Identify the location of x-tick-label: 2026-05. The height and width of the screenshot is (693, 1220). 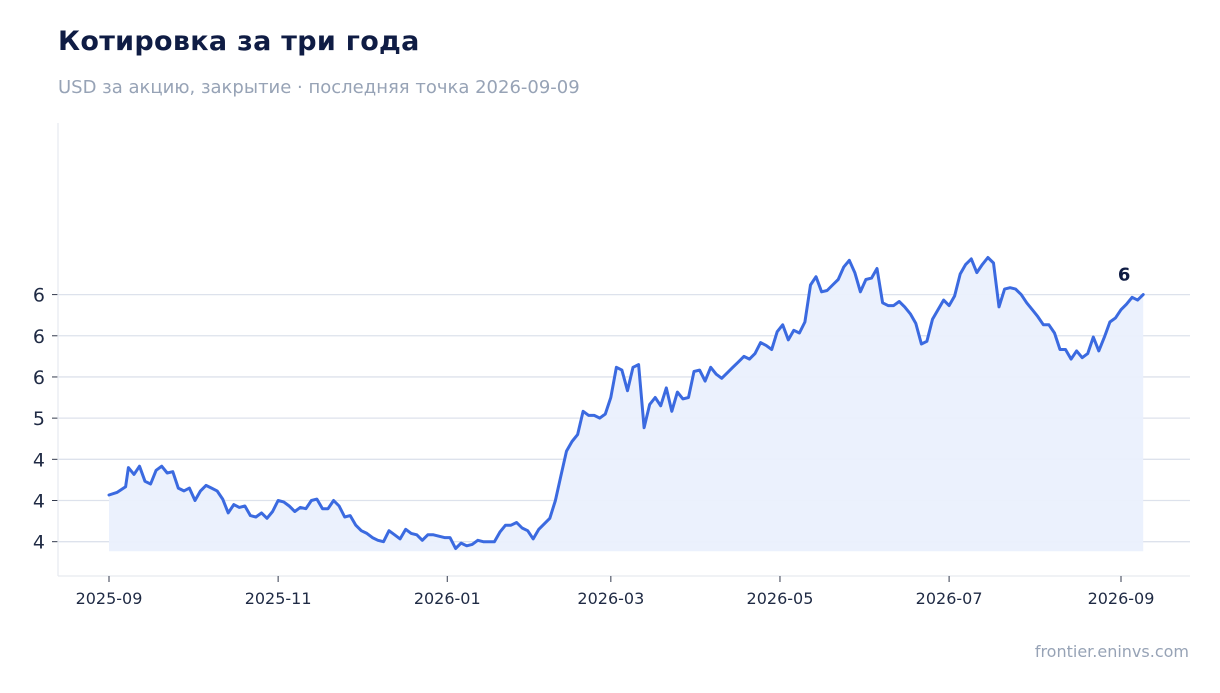
(780, 598).